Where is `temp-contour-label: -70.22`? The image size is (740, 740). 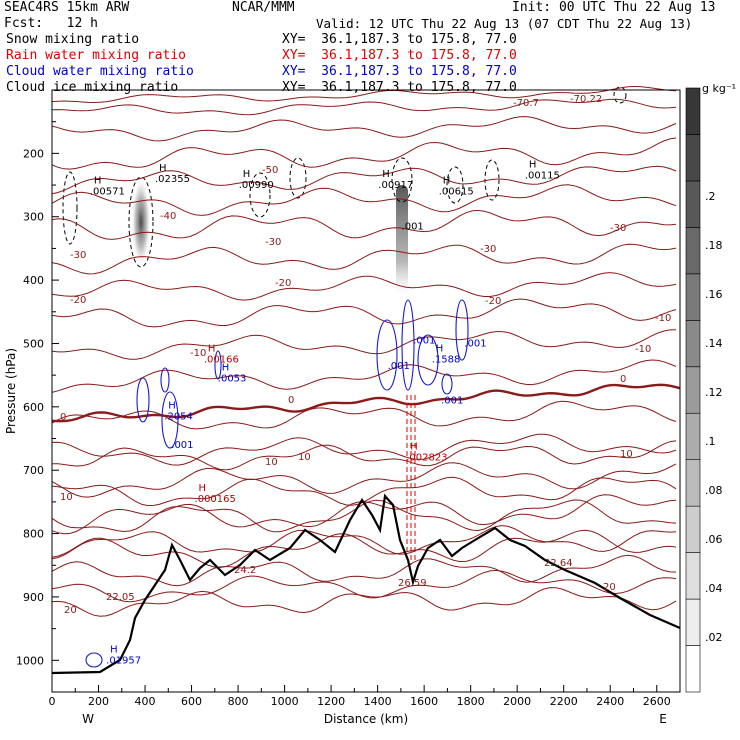 temp-contour-label: -70.22 is located at coordinates (586, 99).